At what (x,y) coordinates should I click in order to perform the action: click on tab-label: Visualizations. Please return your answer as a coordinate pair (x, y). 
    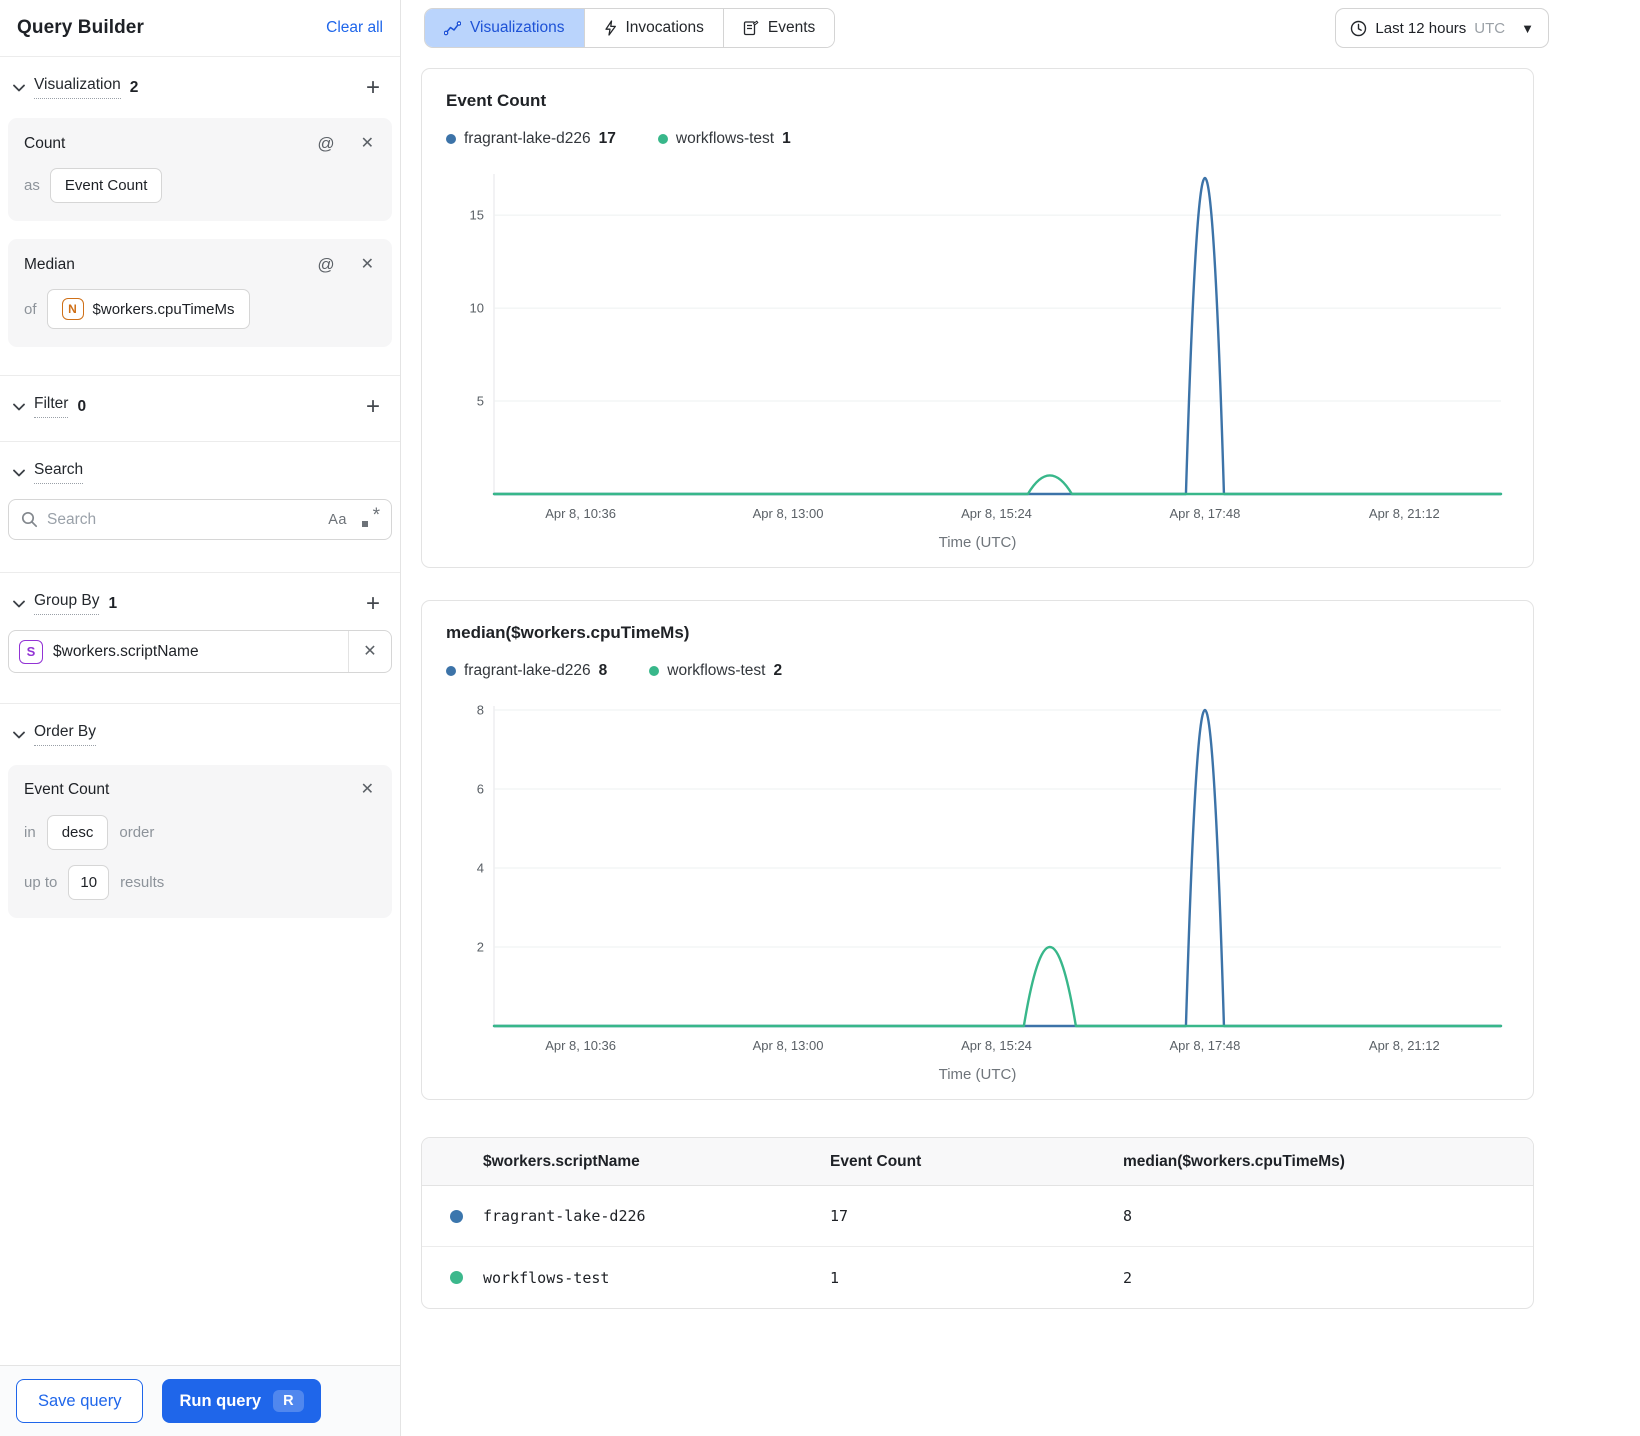
    Looking at the image, I should click on (517, 27).